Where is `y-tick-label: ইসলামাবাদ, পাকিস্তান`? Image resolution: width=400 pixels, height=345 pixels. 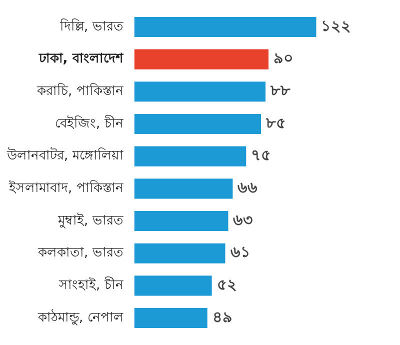
y-tick-label: ইসলামাবাদ, পাকিস্তান is located at coordinates (66, 188).